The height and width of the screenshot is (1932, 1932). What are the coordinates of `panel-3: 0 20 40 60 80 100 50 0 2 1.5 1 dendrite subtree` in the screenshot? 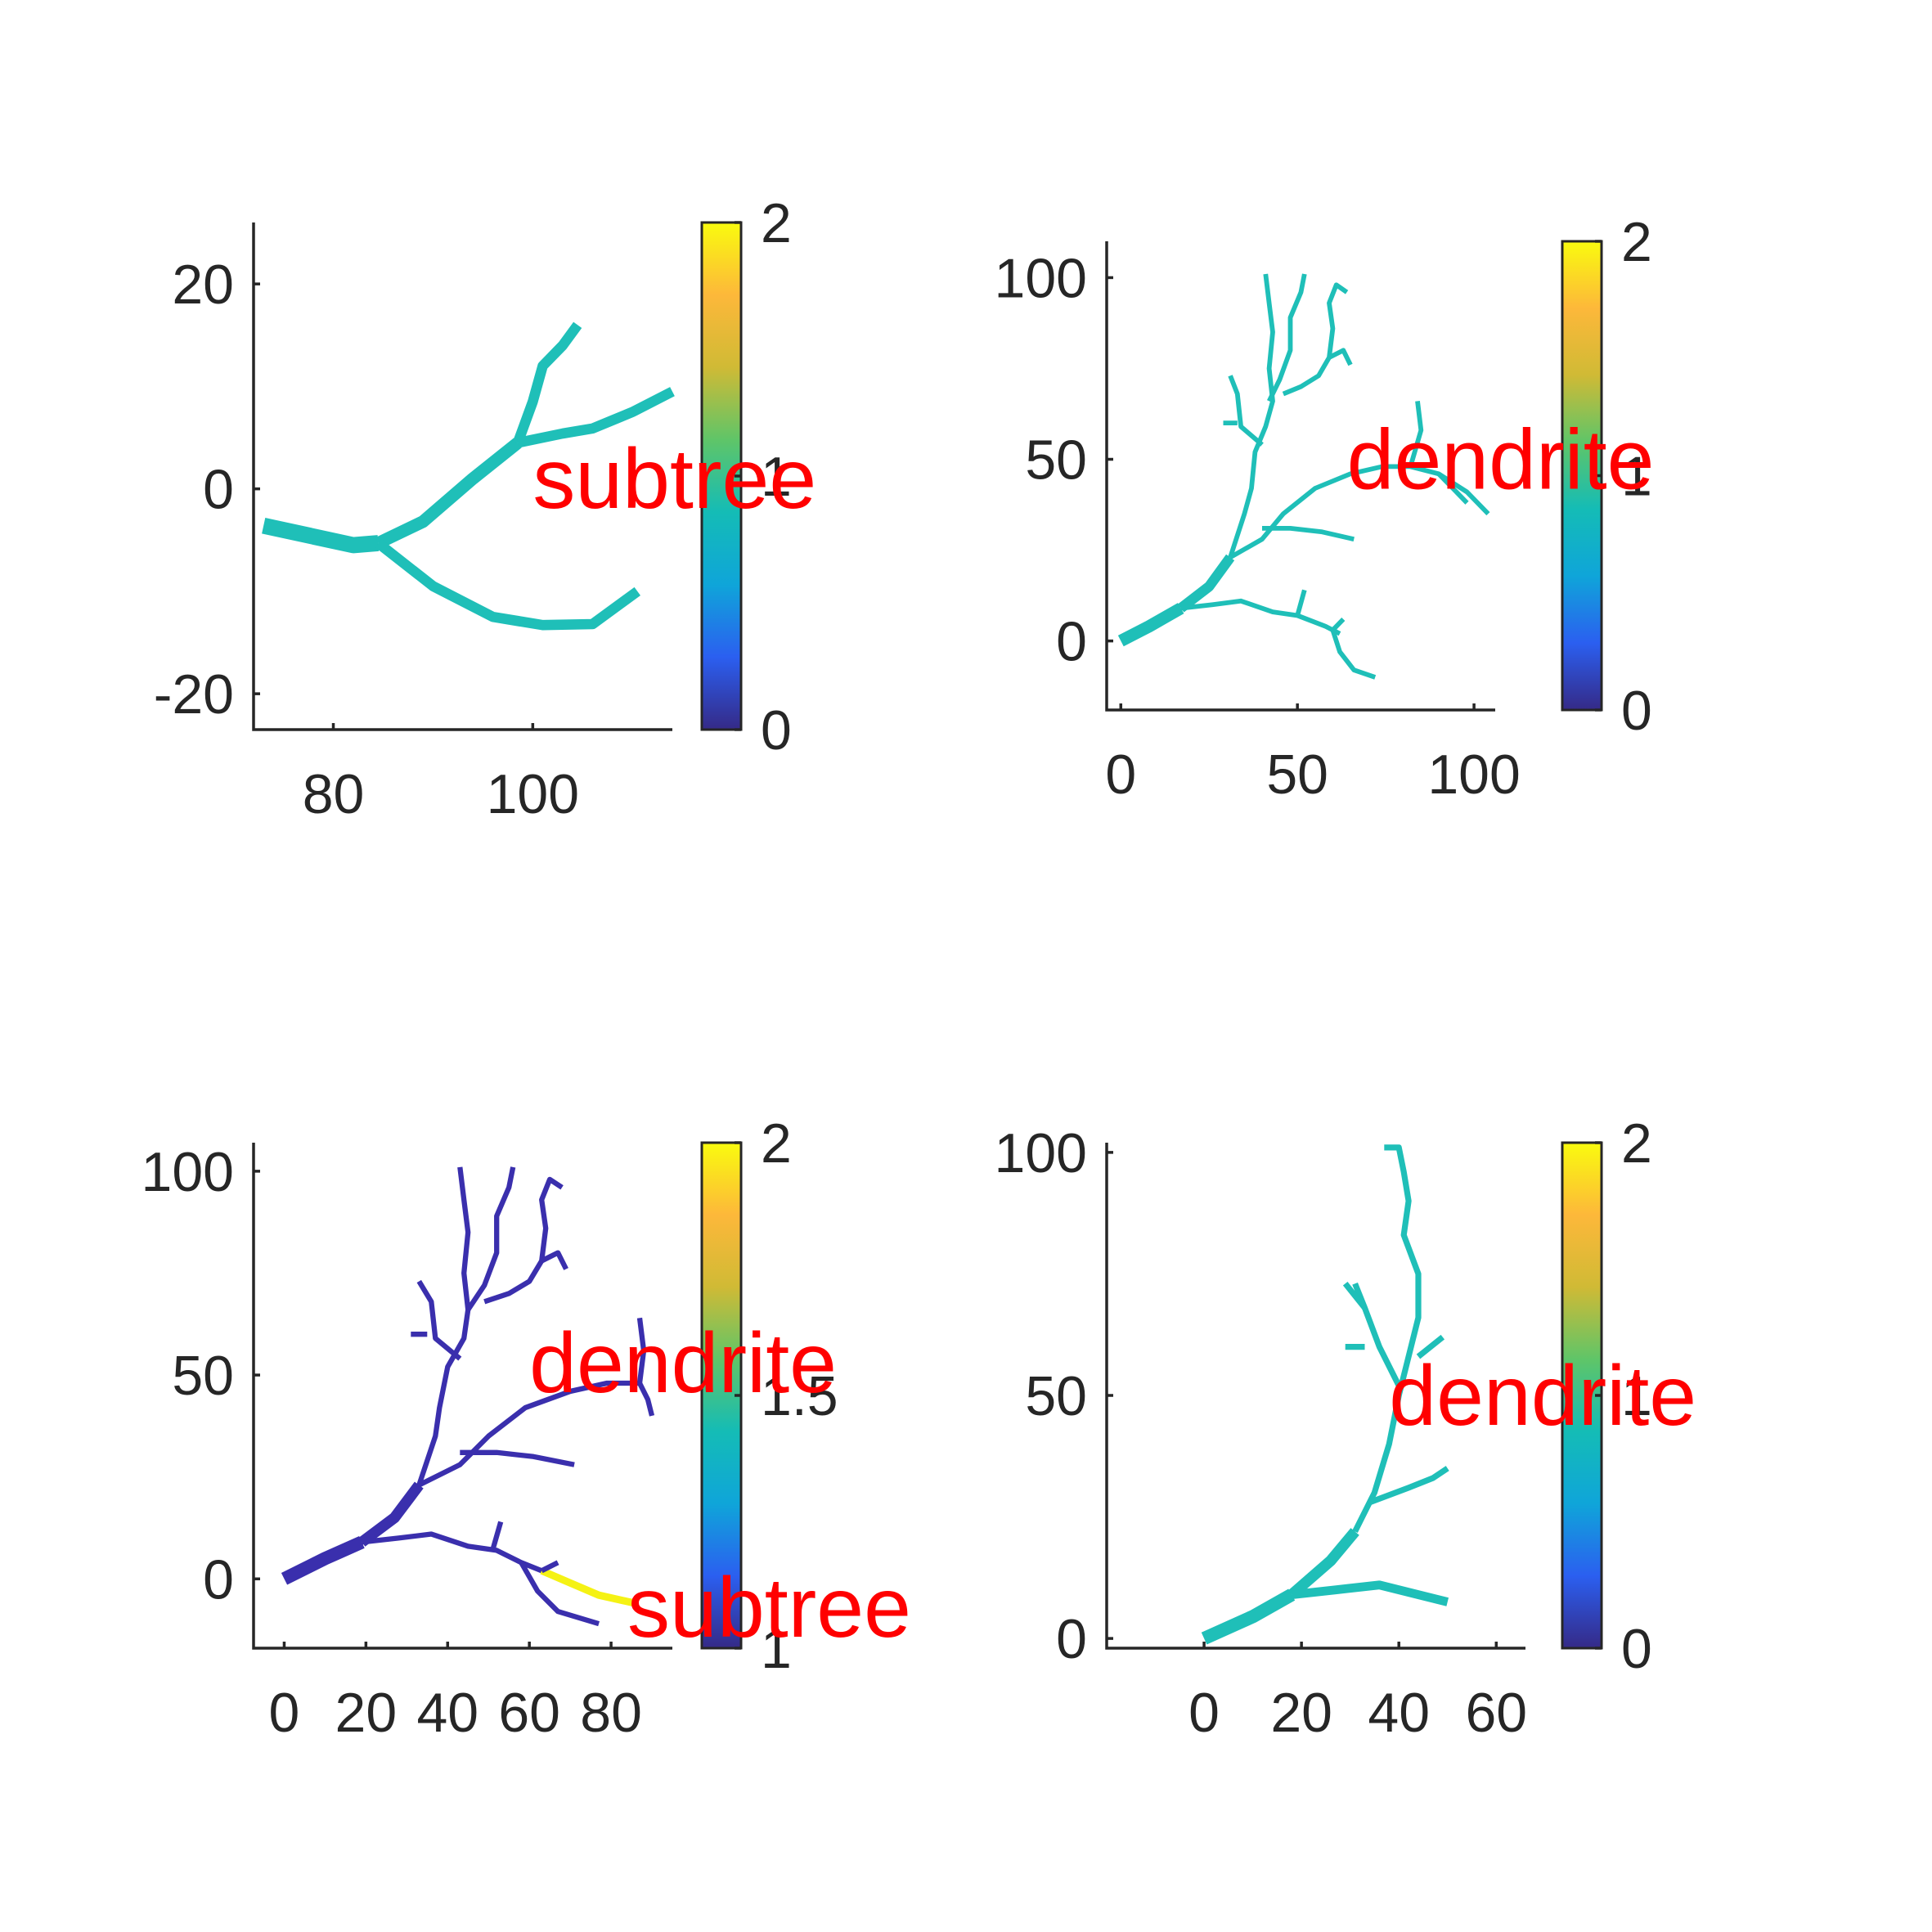 It's located at (526, 1428).